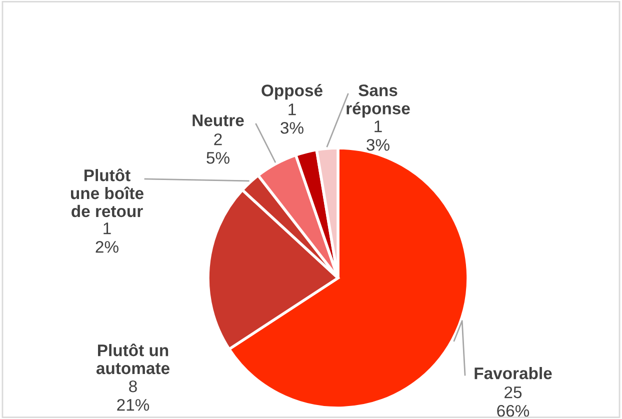 Image resolution: width=622 pixels, height=419 pixels. I want to click on slice-label: Plutôt une boîte de retour, so click(107, 193).